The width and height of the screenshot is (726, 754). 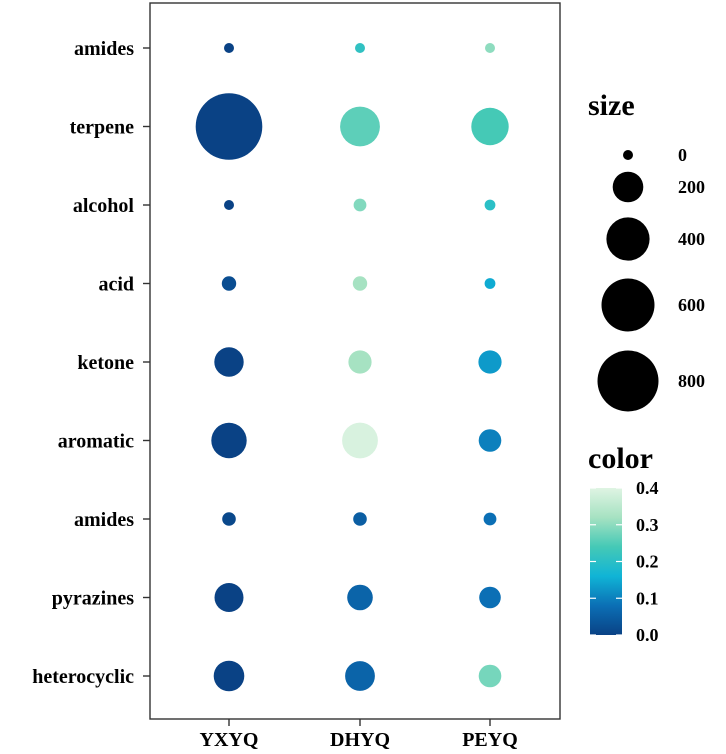 I want to click on y-tick-label: alcohol, so click(x=104, y=206).